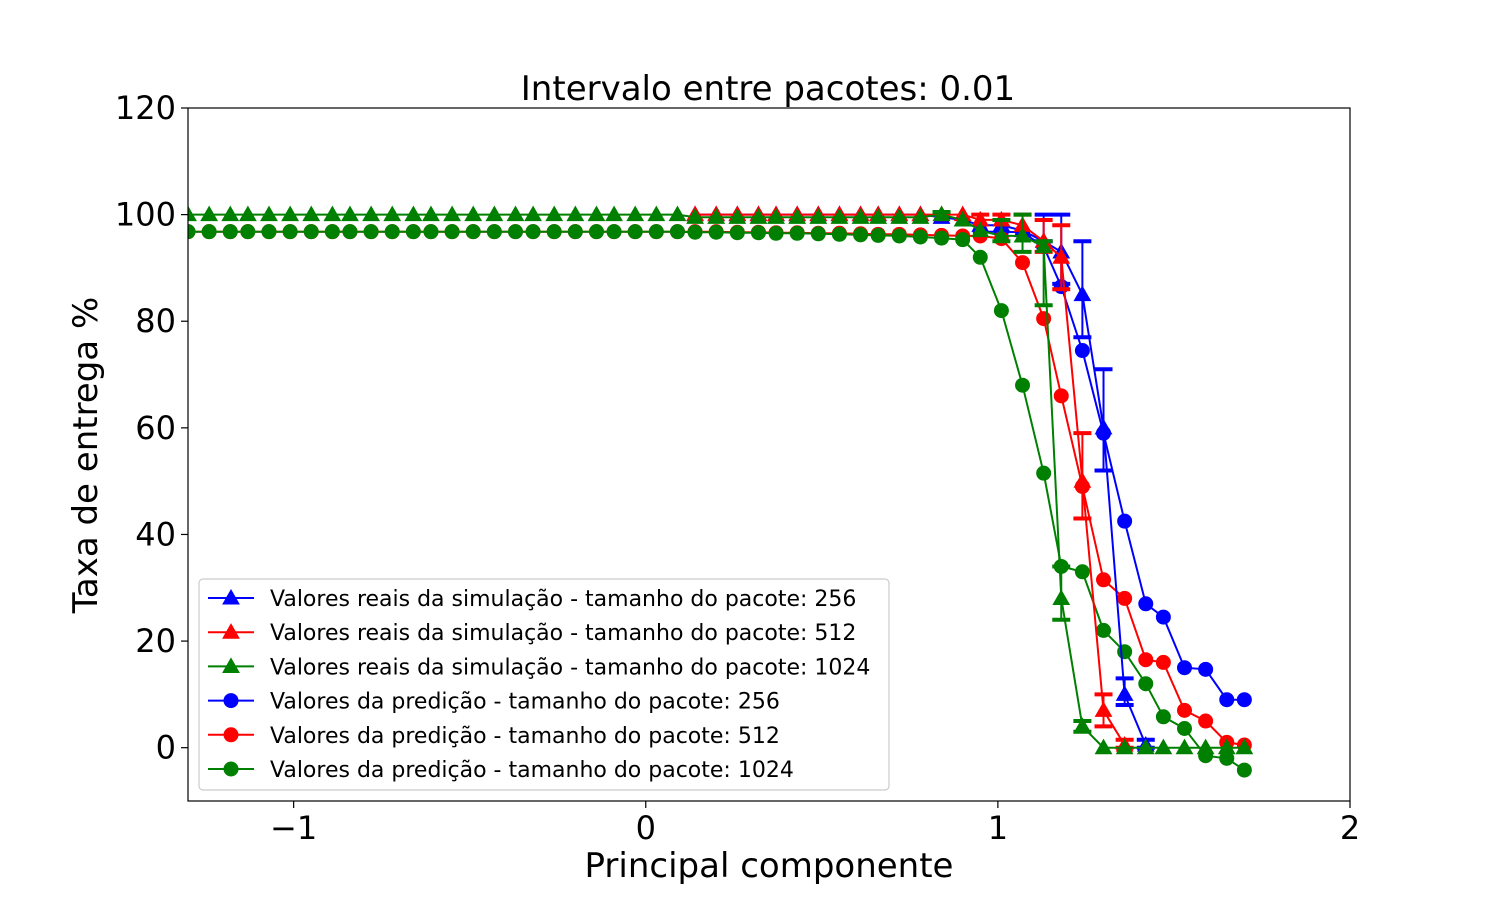 Image resolution: width=1500 pixels, height=900 pixels. I want to click on x-tick-label: 2, so click(1350, 828).